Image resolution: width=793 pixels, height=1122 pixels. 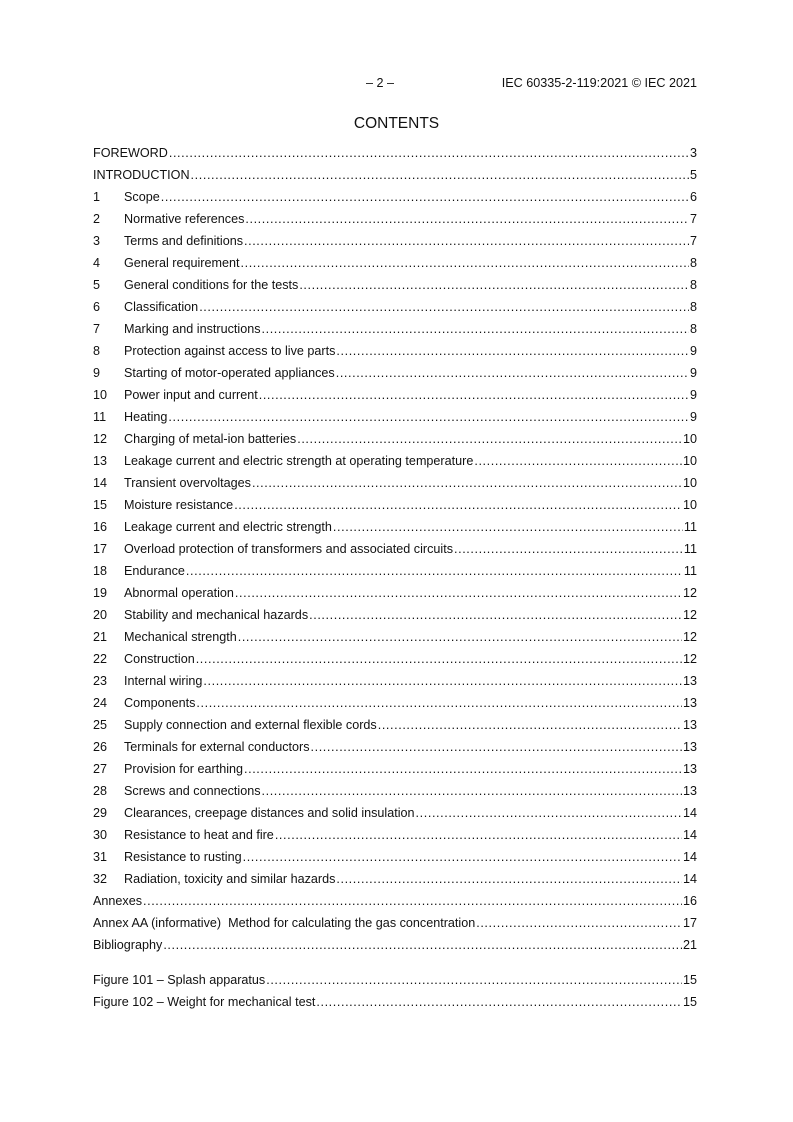 I want to click on toc-entry: 27 Provision for earthing 13, so click(x=395, y=769).